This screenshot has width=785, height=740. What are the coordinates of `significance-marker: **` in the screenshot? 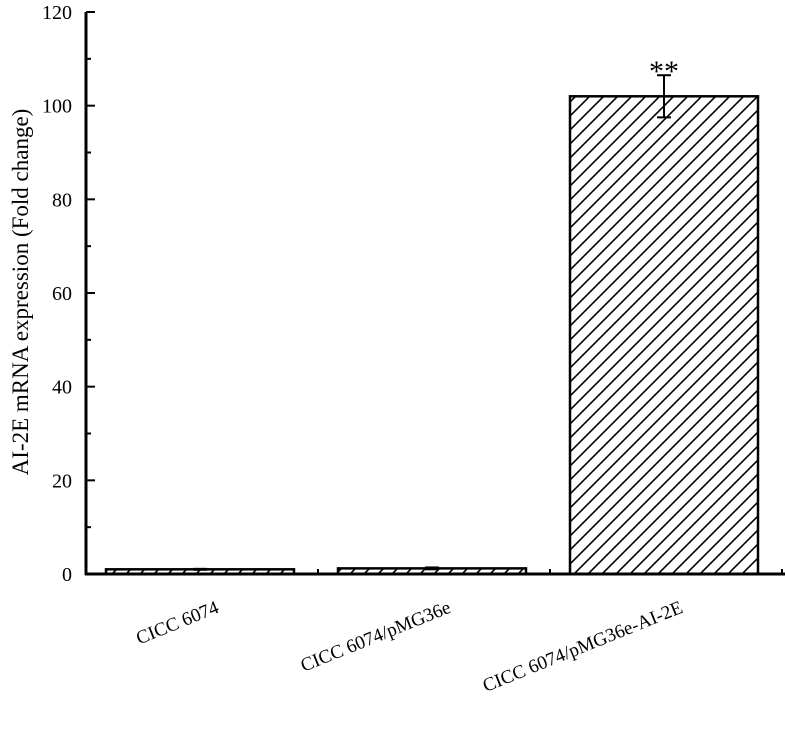 It's located at (664, 71).